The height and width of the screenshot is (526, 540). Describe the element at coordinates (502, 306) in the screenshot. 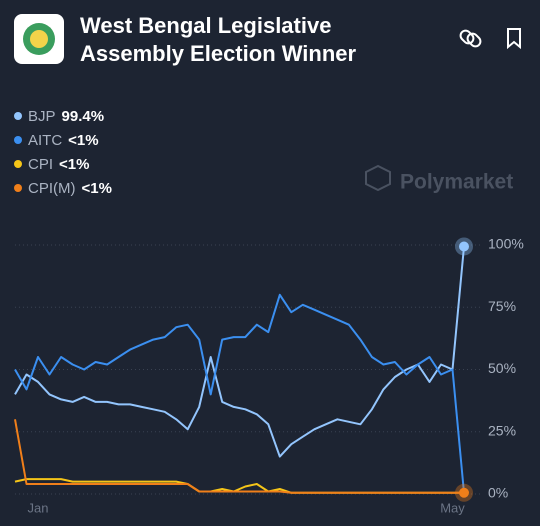

I see `y-tick-label: 75%` at that location.